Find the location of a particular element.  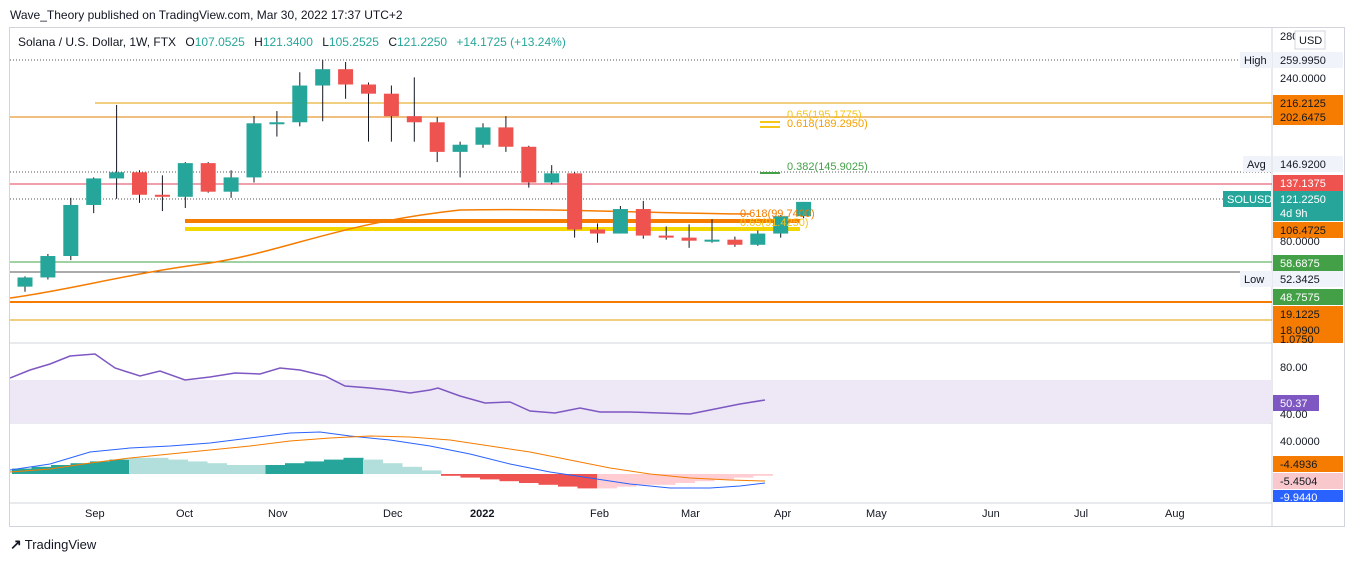

symbol-tag-box is located at coordinates (1247, 199).